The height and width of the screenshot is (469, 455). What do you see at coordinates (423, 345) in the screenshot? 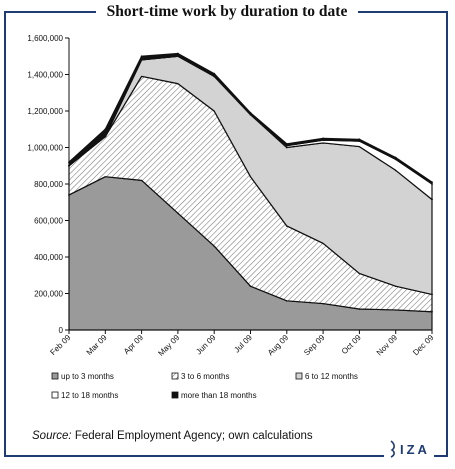
I see `x-tick-label: Dec 09` at bounding box center [423, 345].